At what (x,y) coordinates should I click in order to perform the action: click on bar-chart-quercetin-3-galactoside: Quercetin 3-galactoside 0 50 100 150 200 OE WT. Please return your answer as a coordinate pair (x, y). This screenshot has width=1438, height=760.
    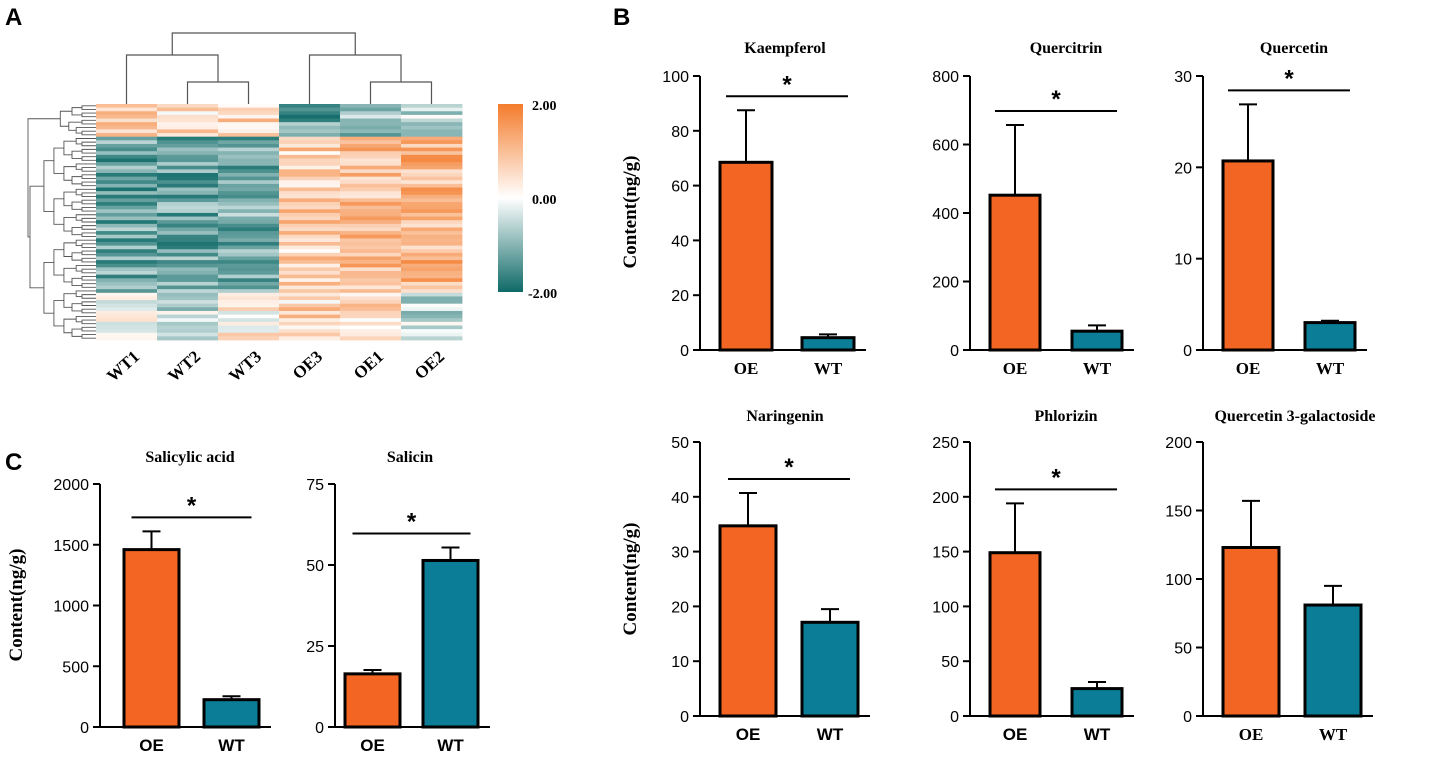
    Looking at the image, I should click on (1270, 576).